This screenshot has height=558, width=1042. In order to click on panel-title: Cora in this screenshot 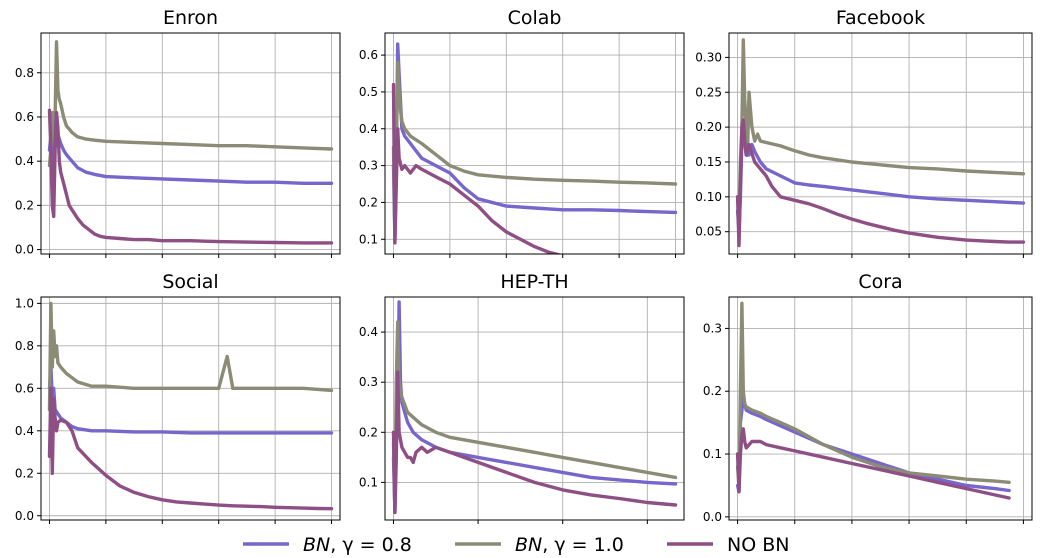, I will do `click(880, 282)`.